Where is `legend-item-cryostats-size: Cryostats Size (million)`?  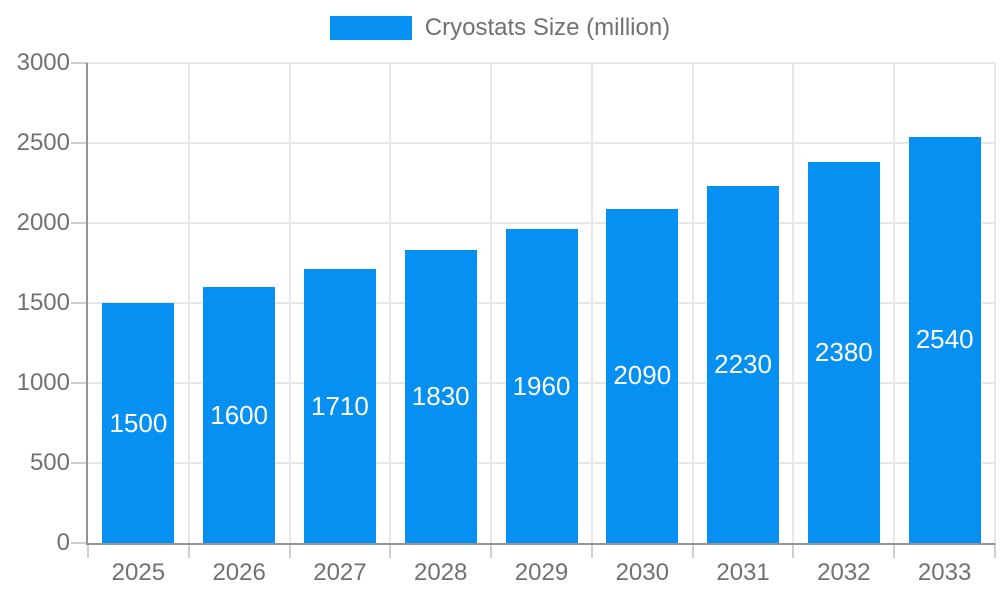 legend-item-cryostats-size: Cryostats Size (million) is located at coordinates (500, 28).